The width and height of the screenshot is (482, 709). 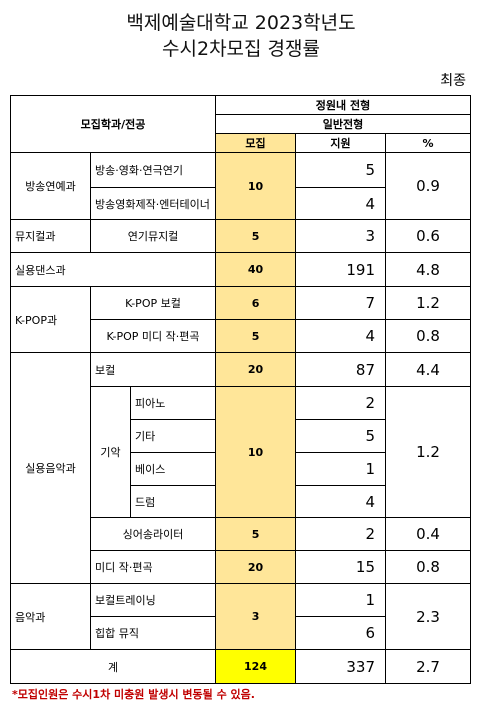 I want to click on total-ratio: 2.7, so click(x=428, y=666).